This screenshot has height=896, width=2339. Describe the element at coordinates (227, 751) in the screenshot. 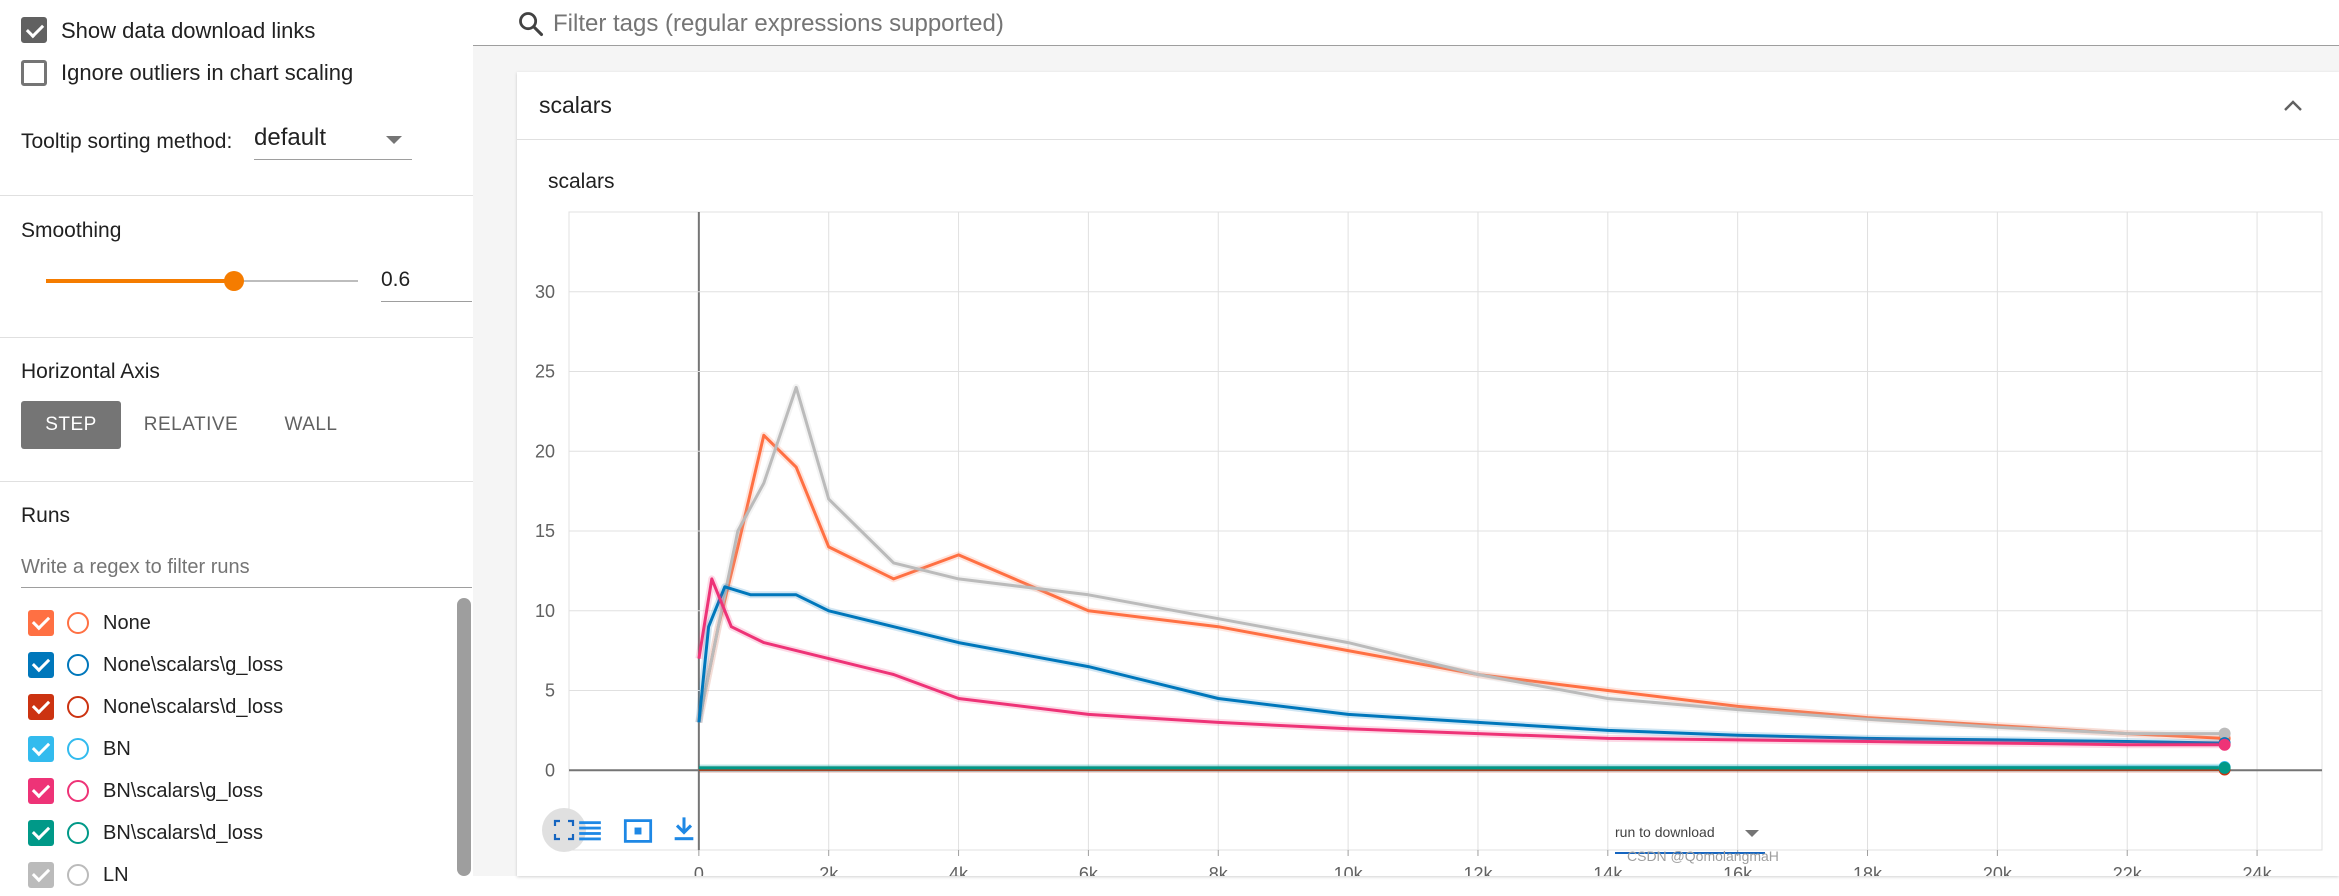

I see `run-item: BN` at that location.